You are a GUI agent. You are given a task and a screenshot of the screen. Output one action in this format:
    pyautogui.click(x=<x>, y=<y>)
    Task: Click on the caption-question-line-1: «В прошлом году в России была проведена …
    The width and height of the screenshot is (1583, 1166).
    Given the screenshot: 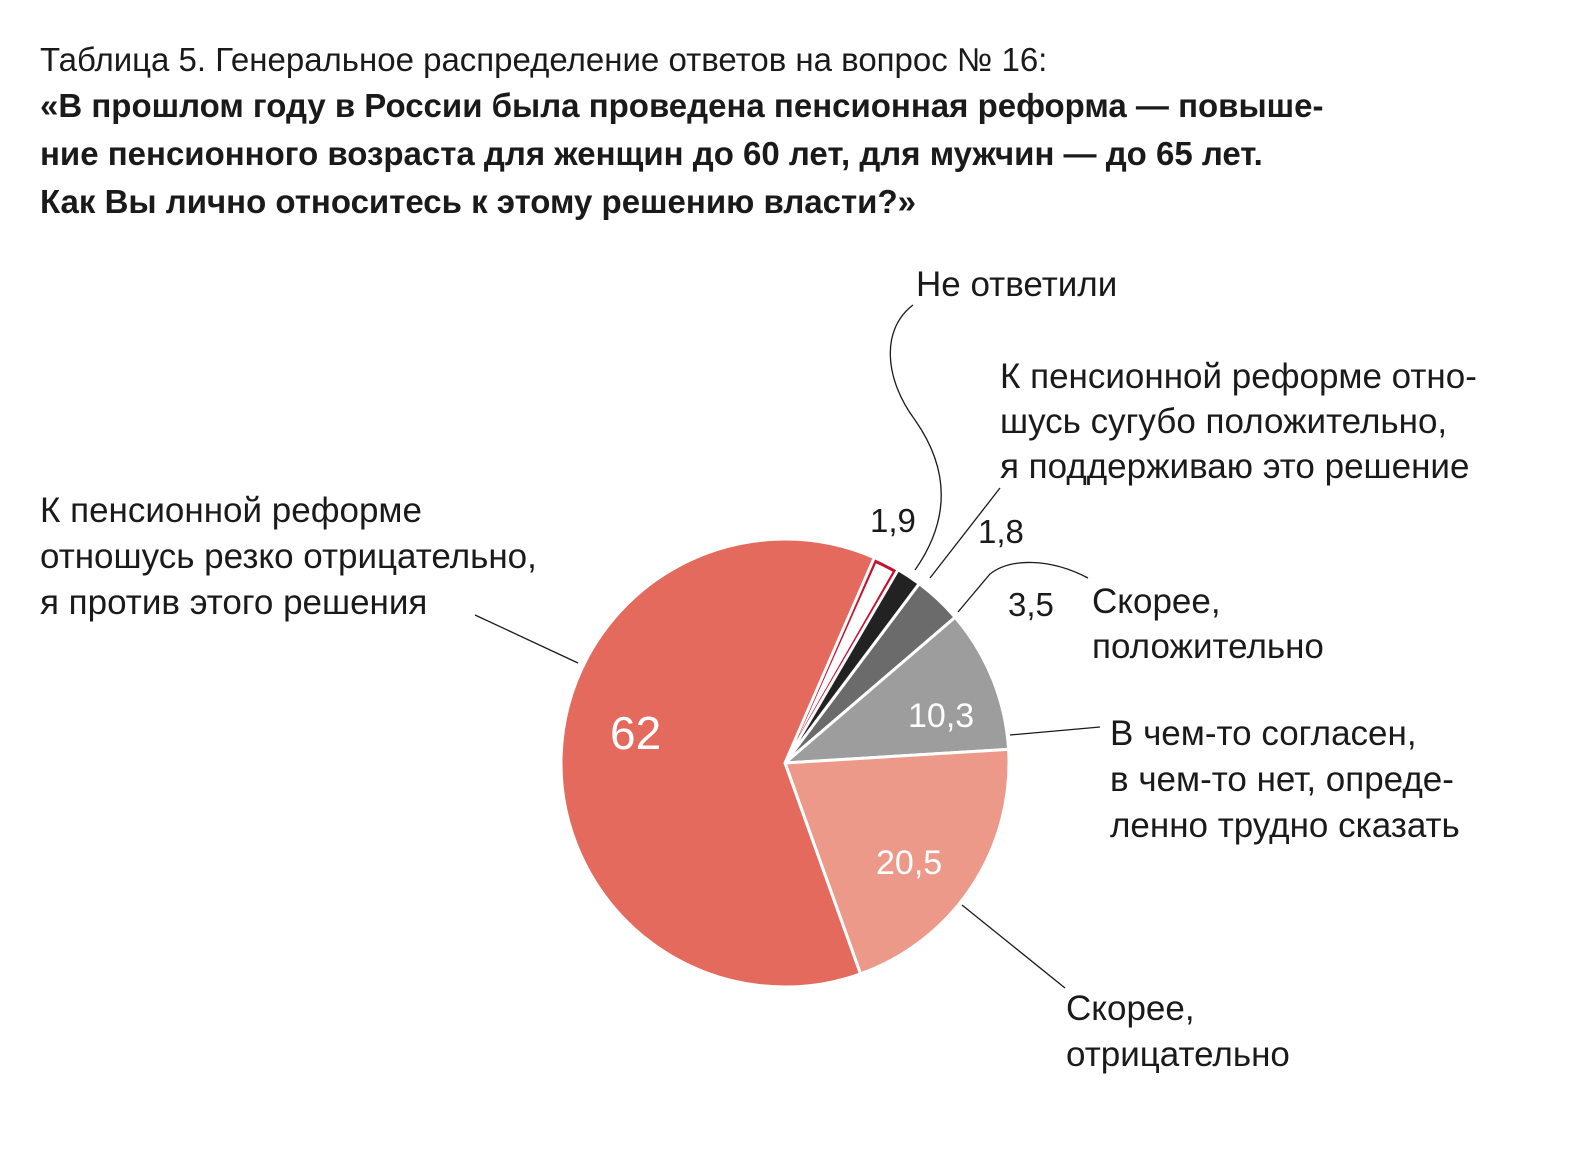 What is the action you would take?
    pyautogui.click(x=682, y=105)
    